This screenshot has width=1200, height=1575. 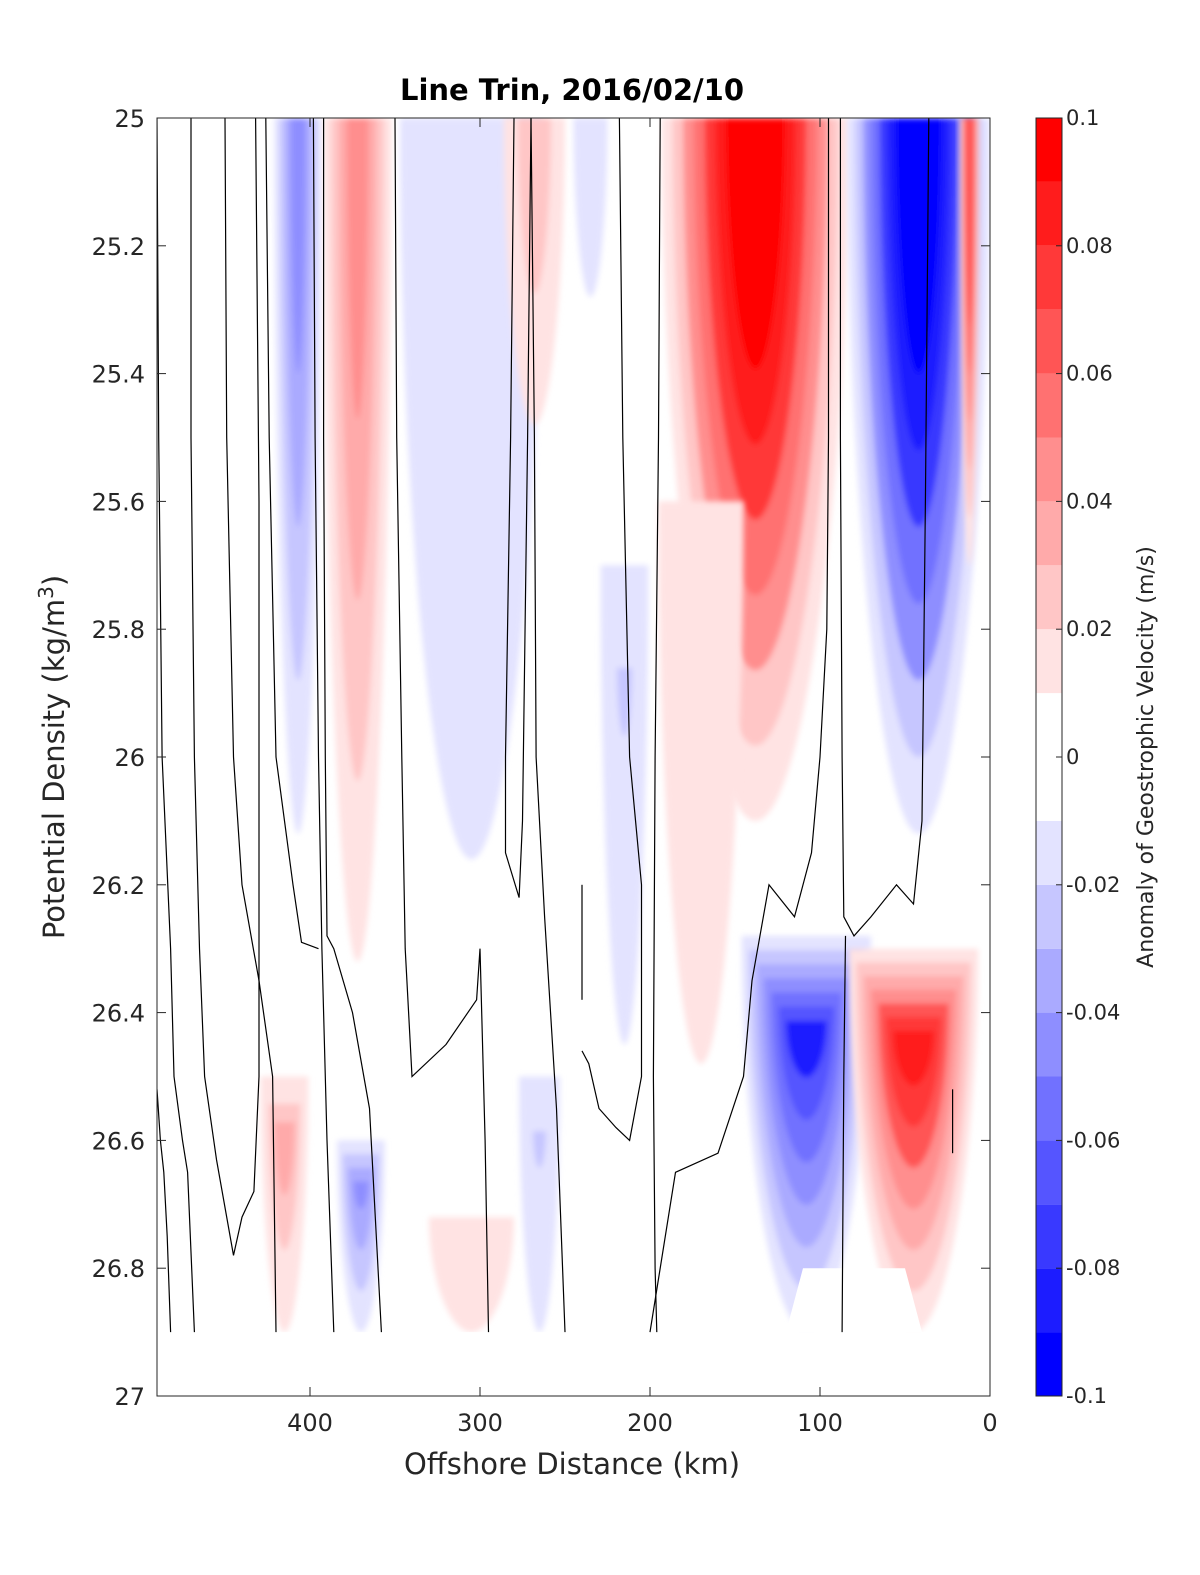 I want to click on y-axis-label: Potential Density (kg/m3), so click(x=52, y=757).